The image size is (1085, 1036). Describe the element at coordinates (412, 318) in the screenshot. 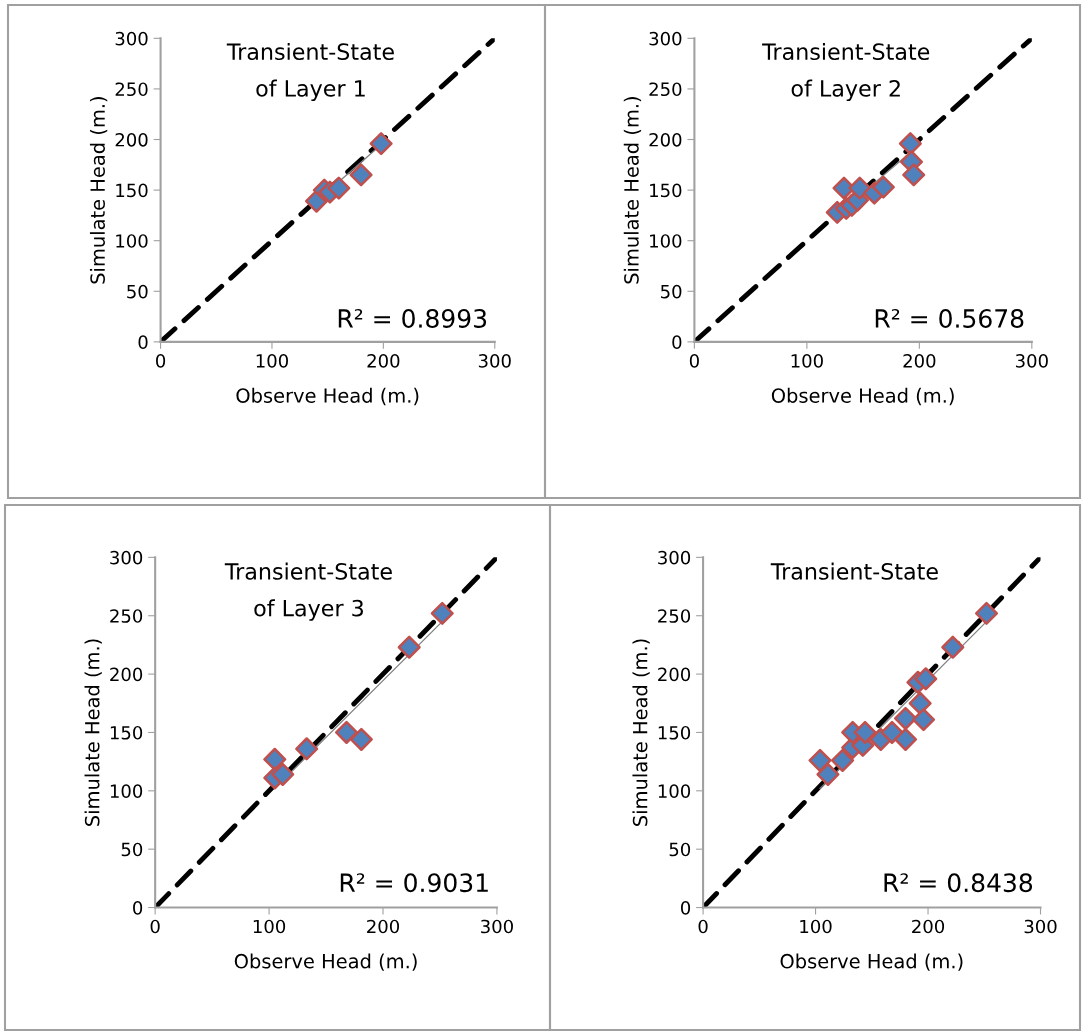

I see `annotation: R² = 0.8993` at that location.